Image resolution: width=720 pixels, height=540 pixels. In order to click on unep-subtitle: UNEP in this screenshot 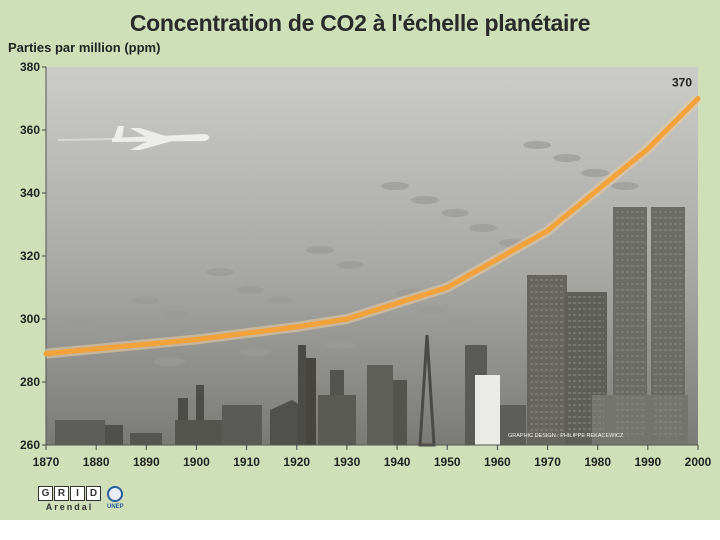, I will do `click(115, 507)`.